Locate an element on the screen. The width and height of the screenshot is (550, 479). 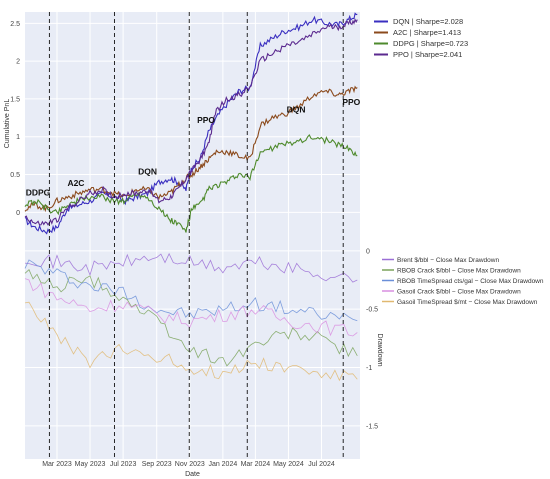
x-tick-label: May 2023 is located at coordinates (90, 464).